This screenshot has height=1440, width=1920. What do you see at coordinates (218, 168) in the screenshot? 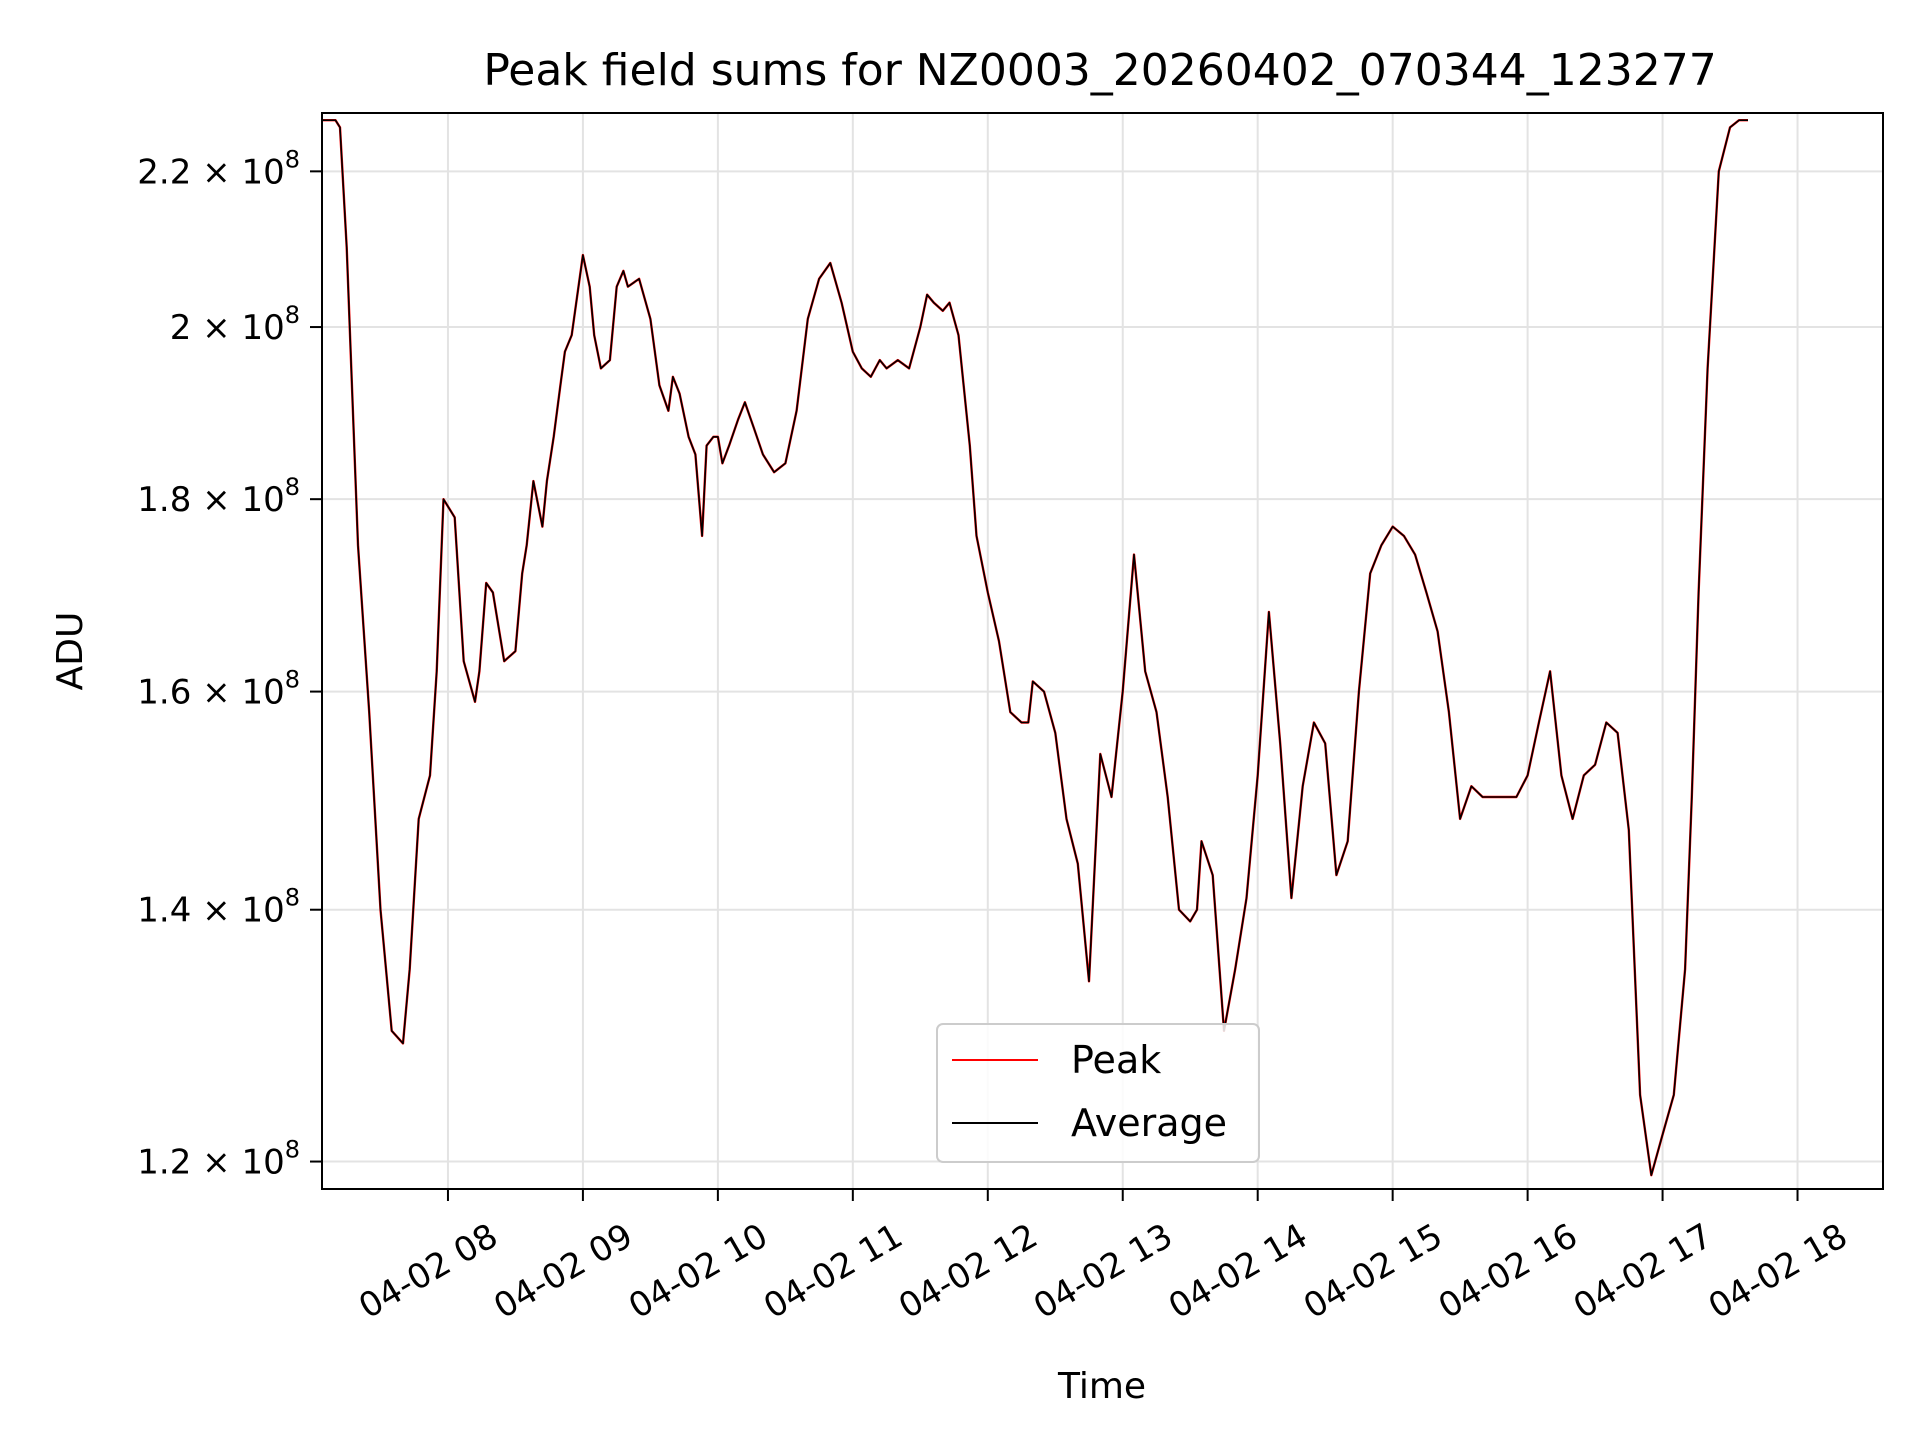
I see `y-tick-label: 2.2 × 108` at bounding box center [218, 168].